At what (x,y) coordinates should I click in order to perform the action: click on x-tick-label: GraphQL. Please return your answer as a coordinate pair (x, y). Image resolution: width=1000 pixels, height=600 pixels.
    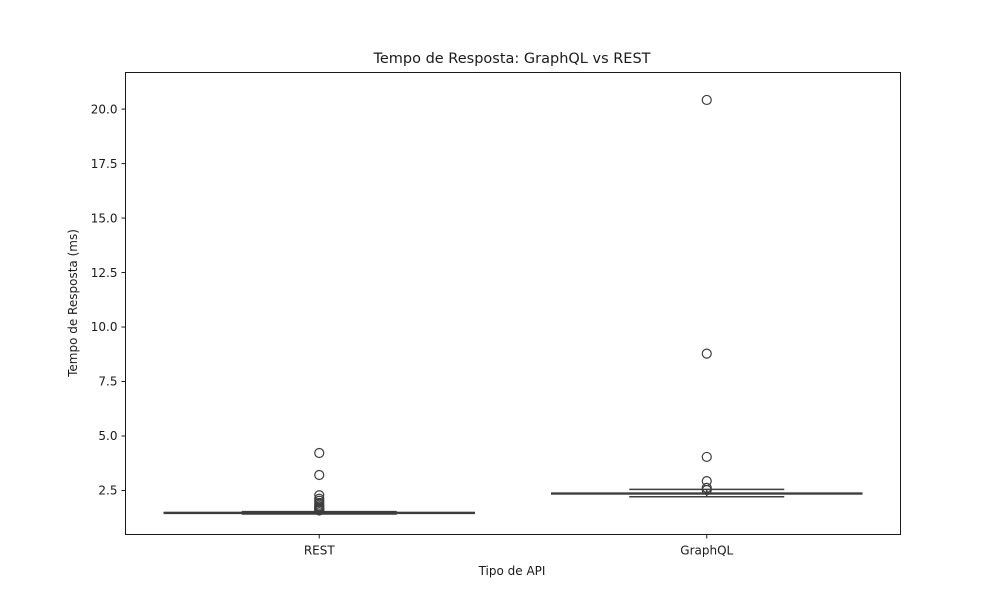
    Looking at the image, I should click on (706, 551).